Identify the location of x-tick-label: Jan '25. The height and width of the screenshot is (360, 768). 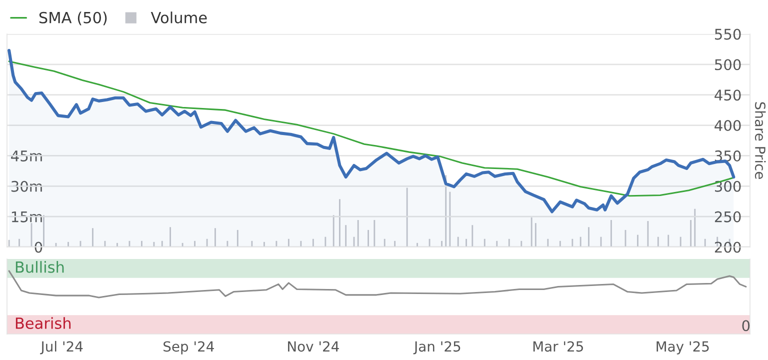
(436, 347).